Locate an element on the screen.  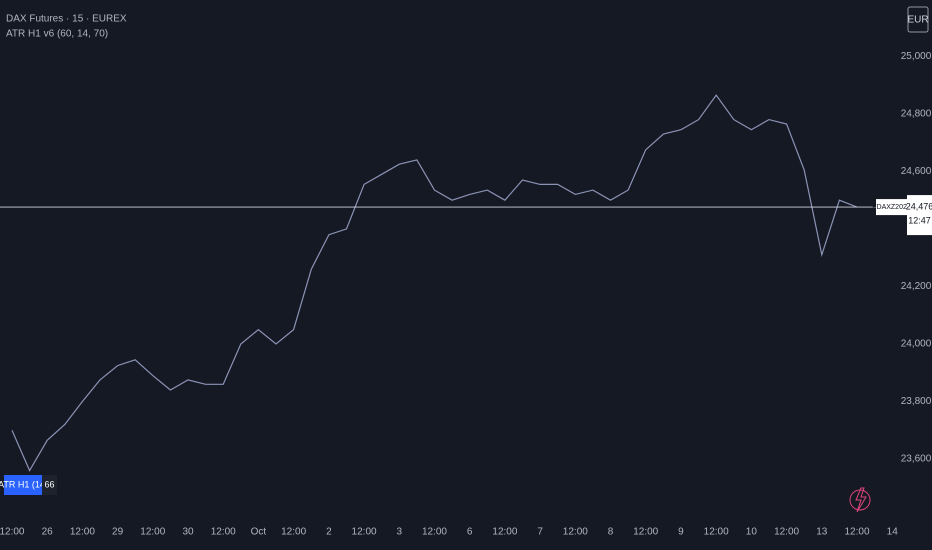
x-tick-label: 26 is located at coordinates (48, 532).